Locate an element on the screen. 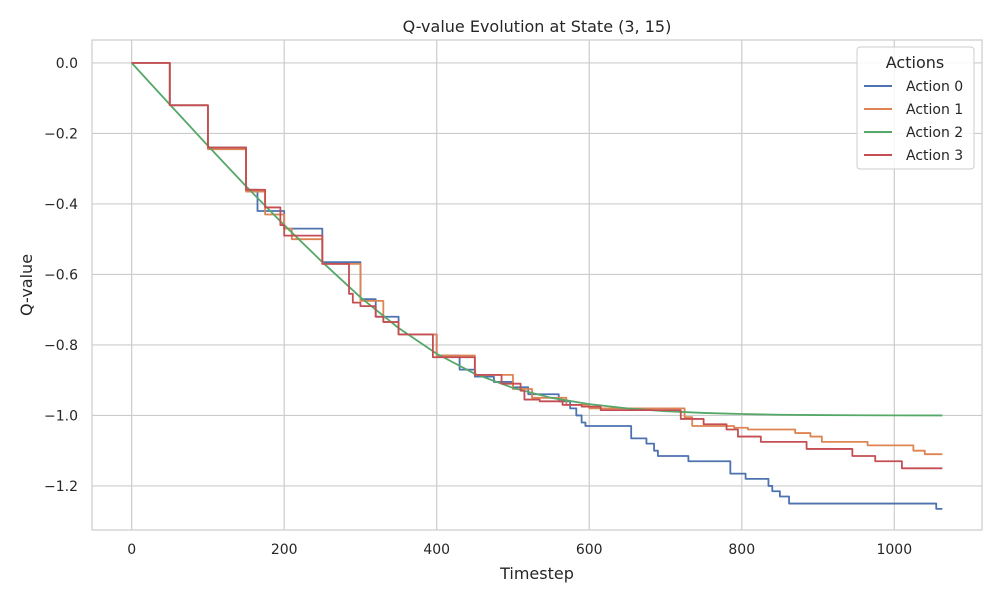 This screenshot has height=600, width=1000. legend-item-action-3: Action 3 is located at coordinates (913, 156).